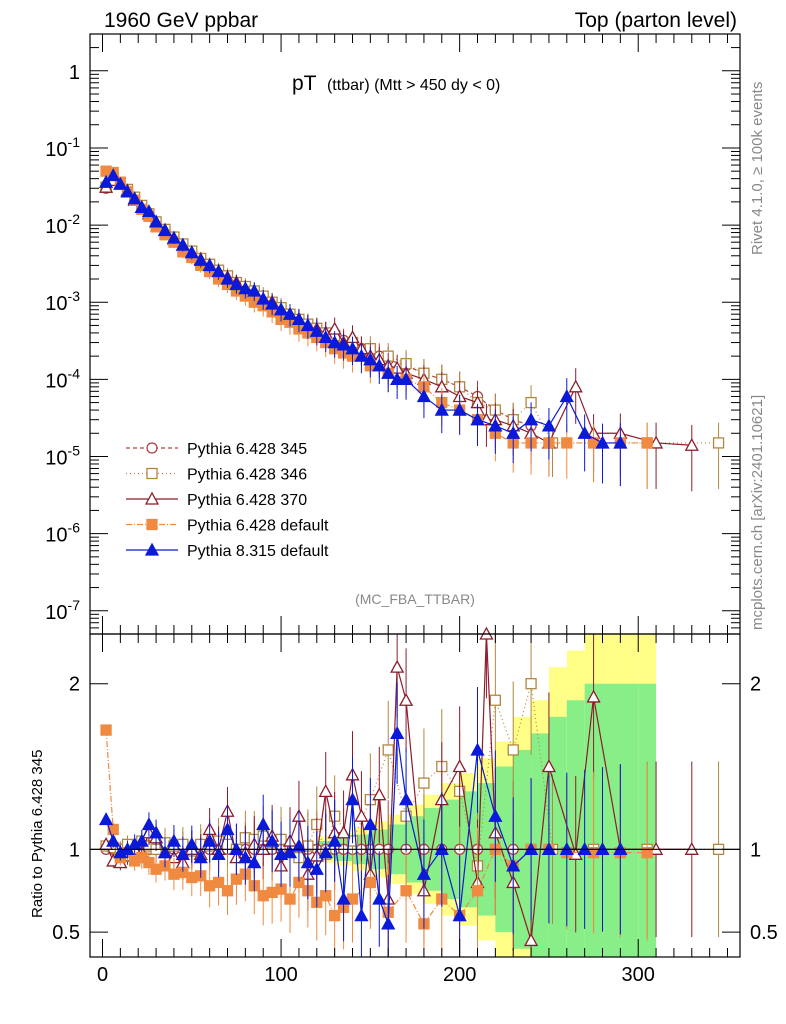  I want to click on legend-entry-label: Pythia 8.315 default, so click(258, 551).